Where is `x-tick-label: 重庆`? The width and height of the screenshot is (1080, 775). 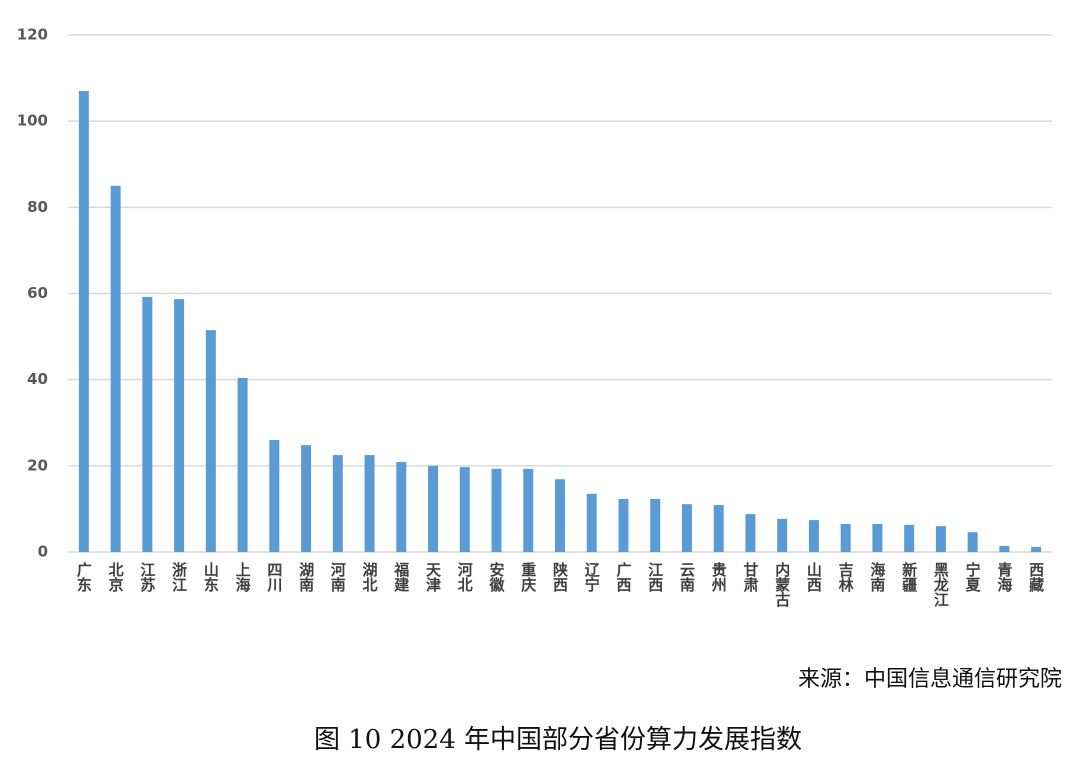 x-tick-label: 重庆 is located at coordinates (528, 577).